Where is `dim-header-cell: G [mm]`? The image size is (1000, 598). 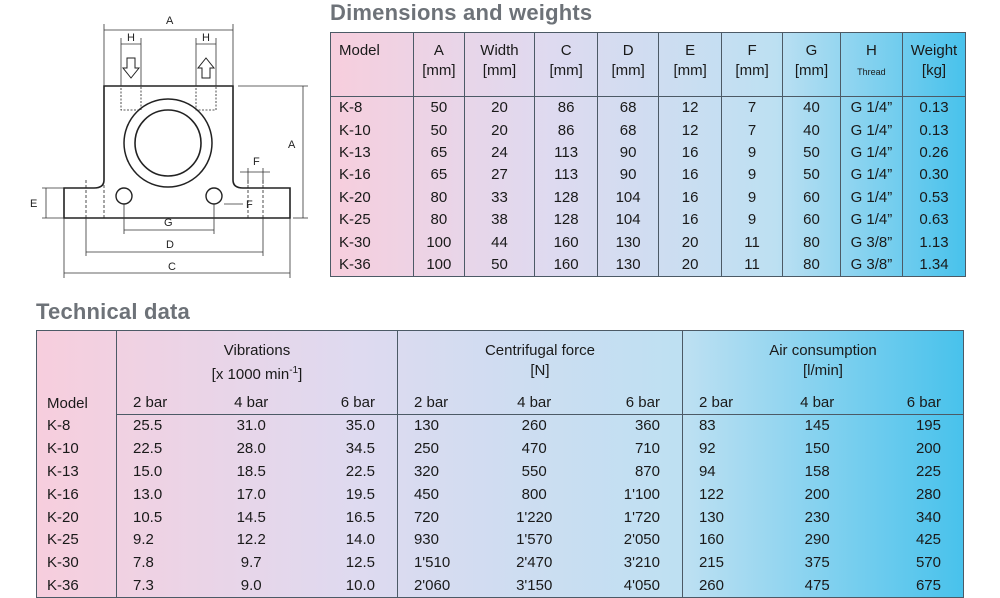
dim-header-cell: G [mm] is located at coordinates (811, 64).